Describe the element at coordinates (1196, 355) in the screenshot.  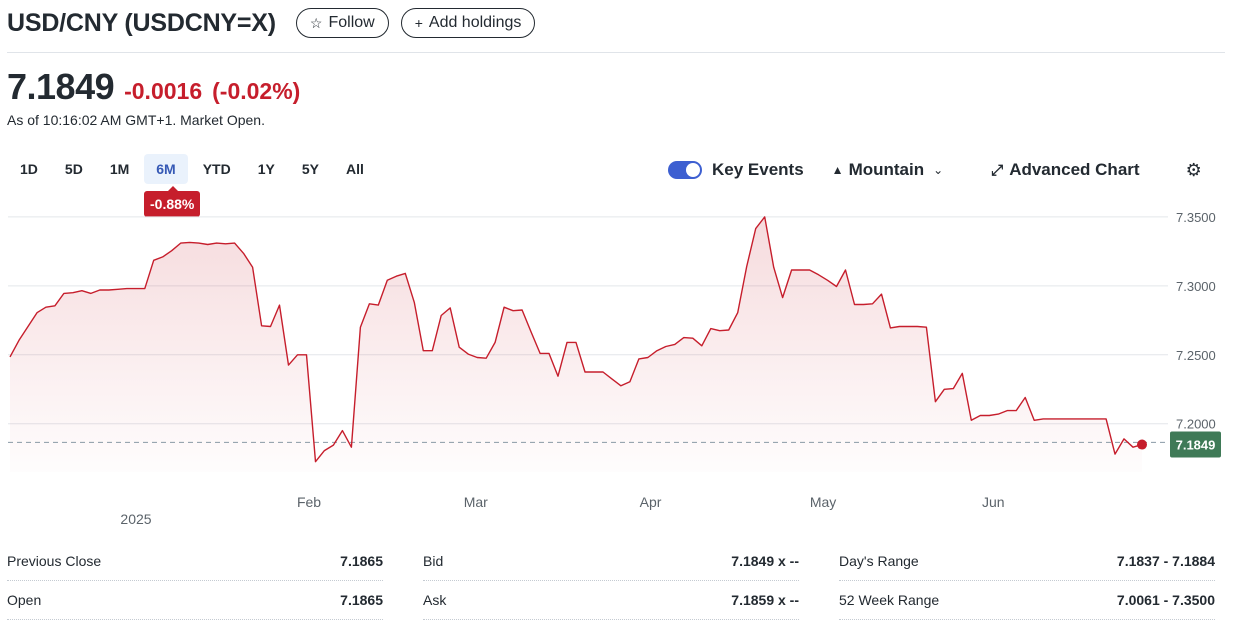
I see `y-tick-label: 7.2500` at that location.